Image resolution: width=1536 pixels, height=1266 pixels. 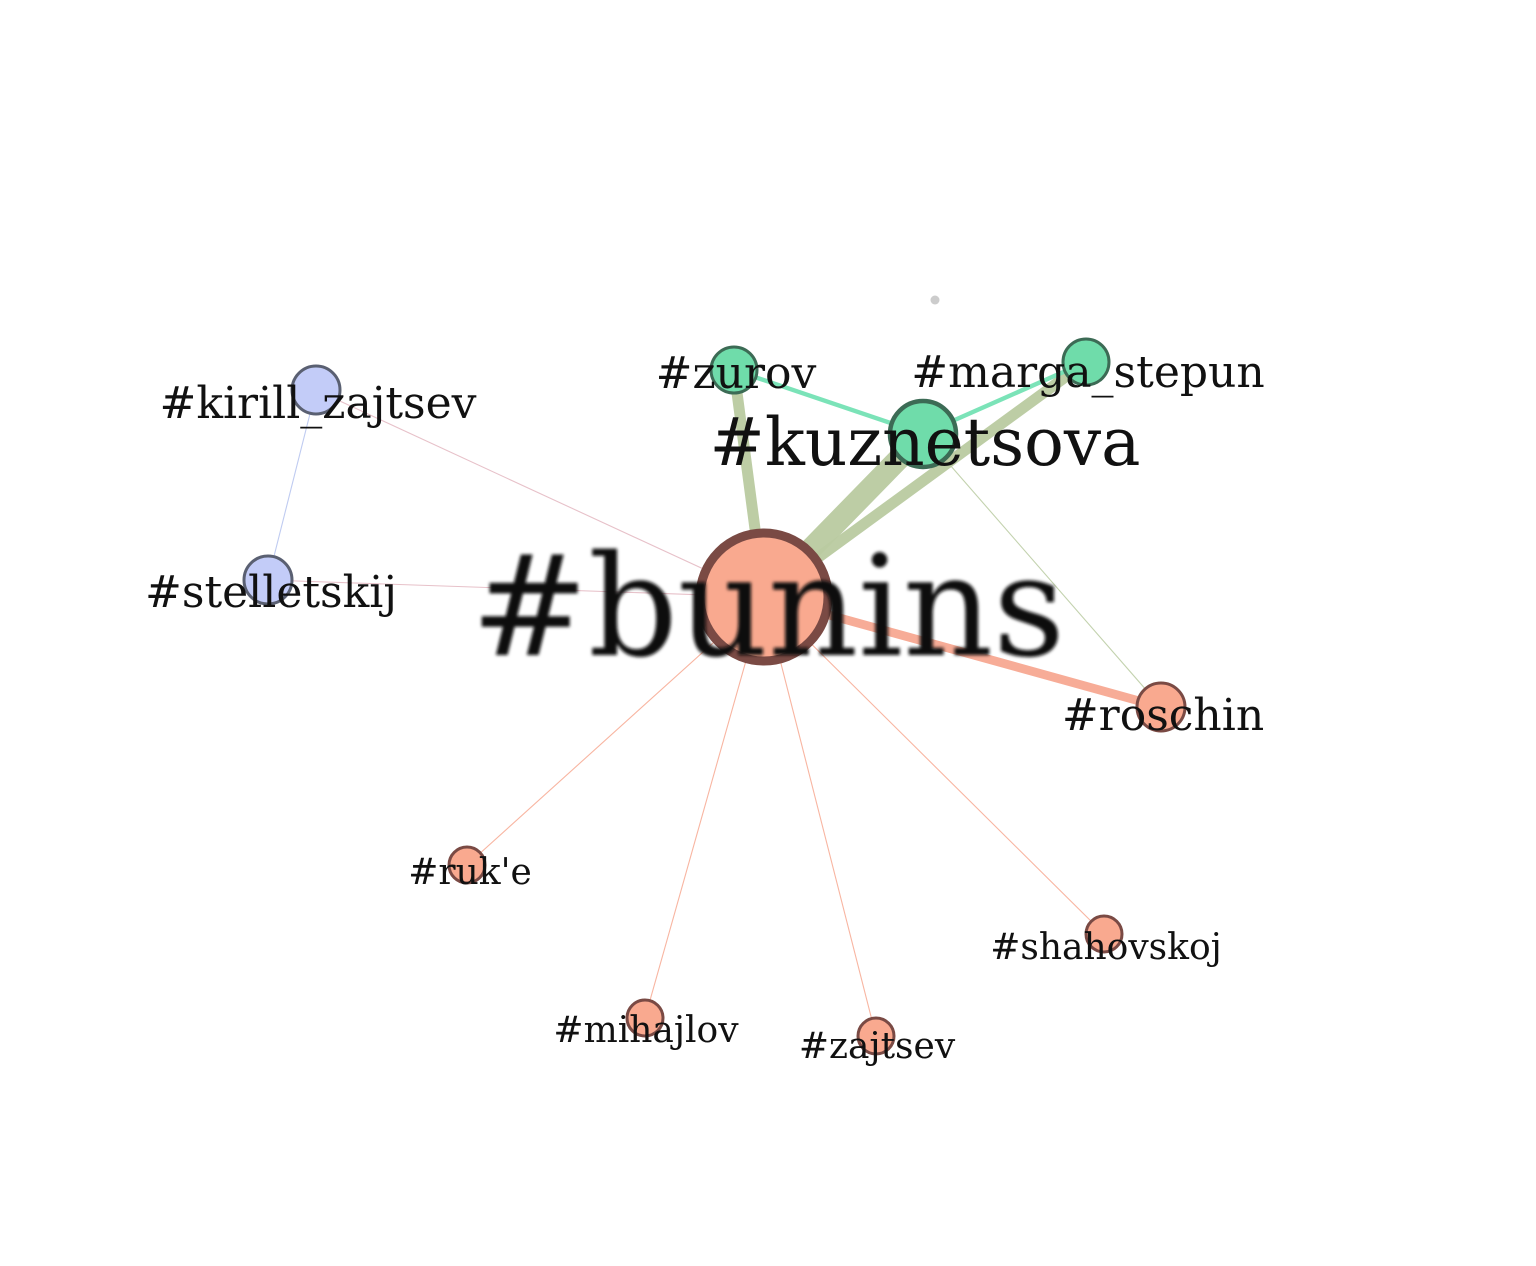 What do you see at coordinates (923, 434) in the screenshot?
I see `node-kuznetsova` at bounding box center [923, 434].